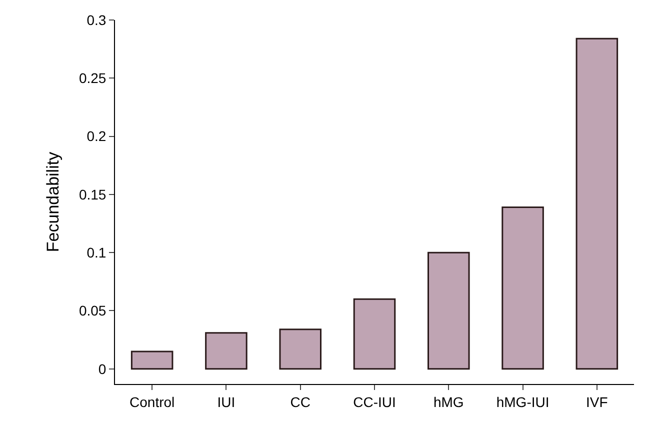  Describe the element at coordinates (152, 402) in the screenshot. I see `x-tick-label: Control` at that location.